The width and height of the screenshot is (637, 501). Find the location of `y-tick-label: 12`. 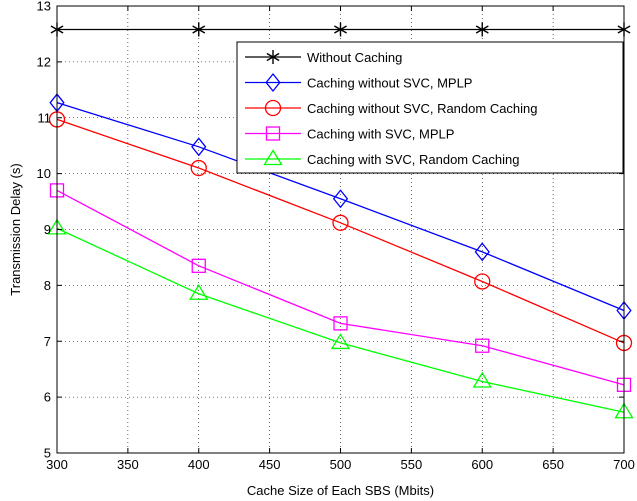

y-tick-label: 12 is located at coordinates (44, 61).